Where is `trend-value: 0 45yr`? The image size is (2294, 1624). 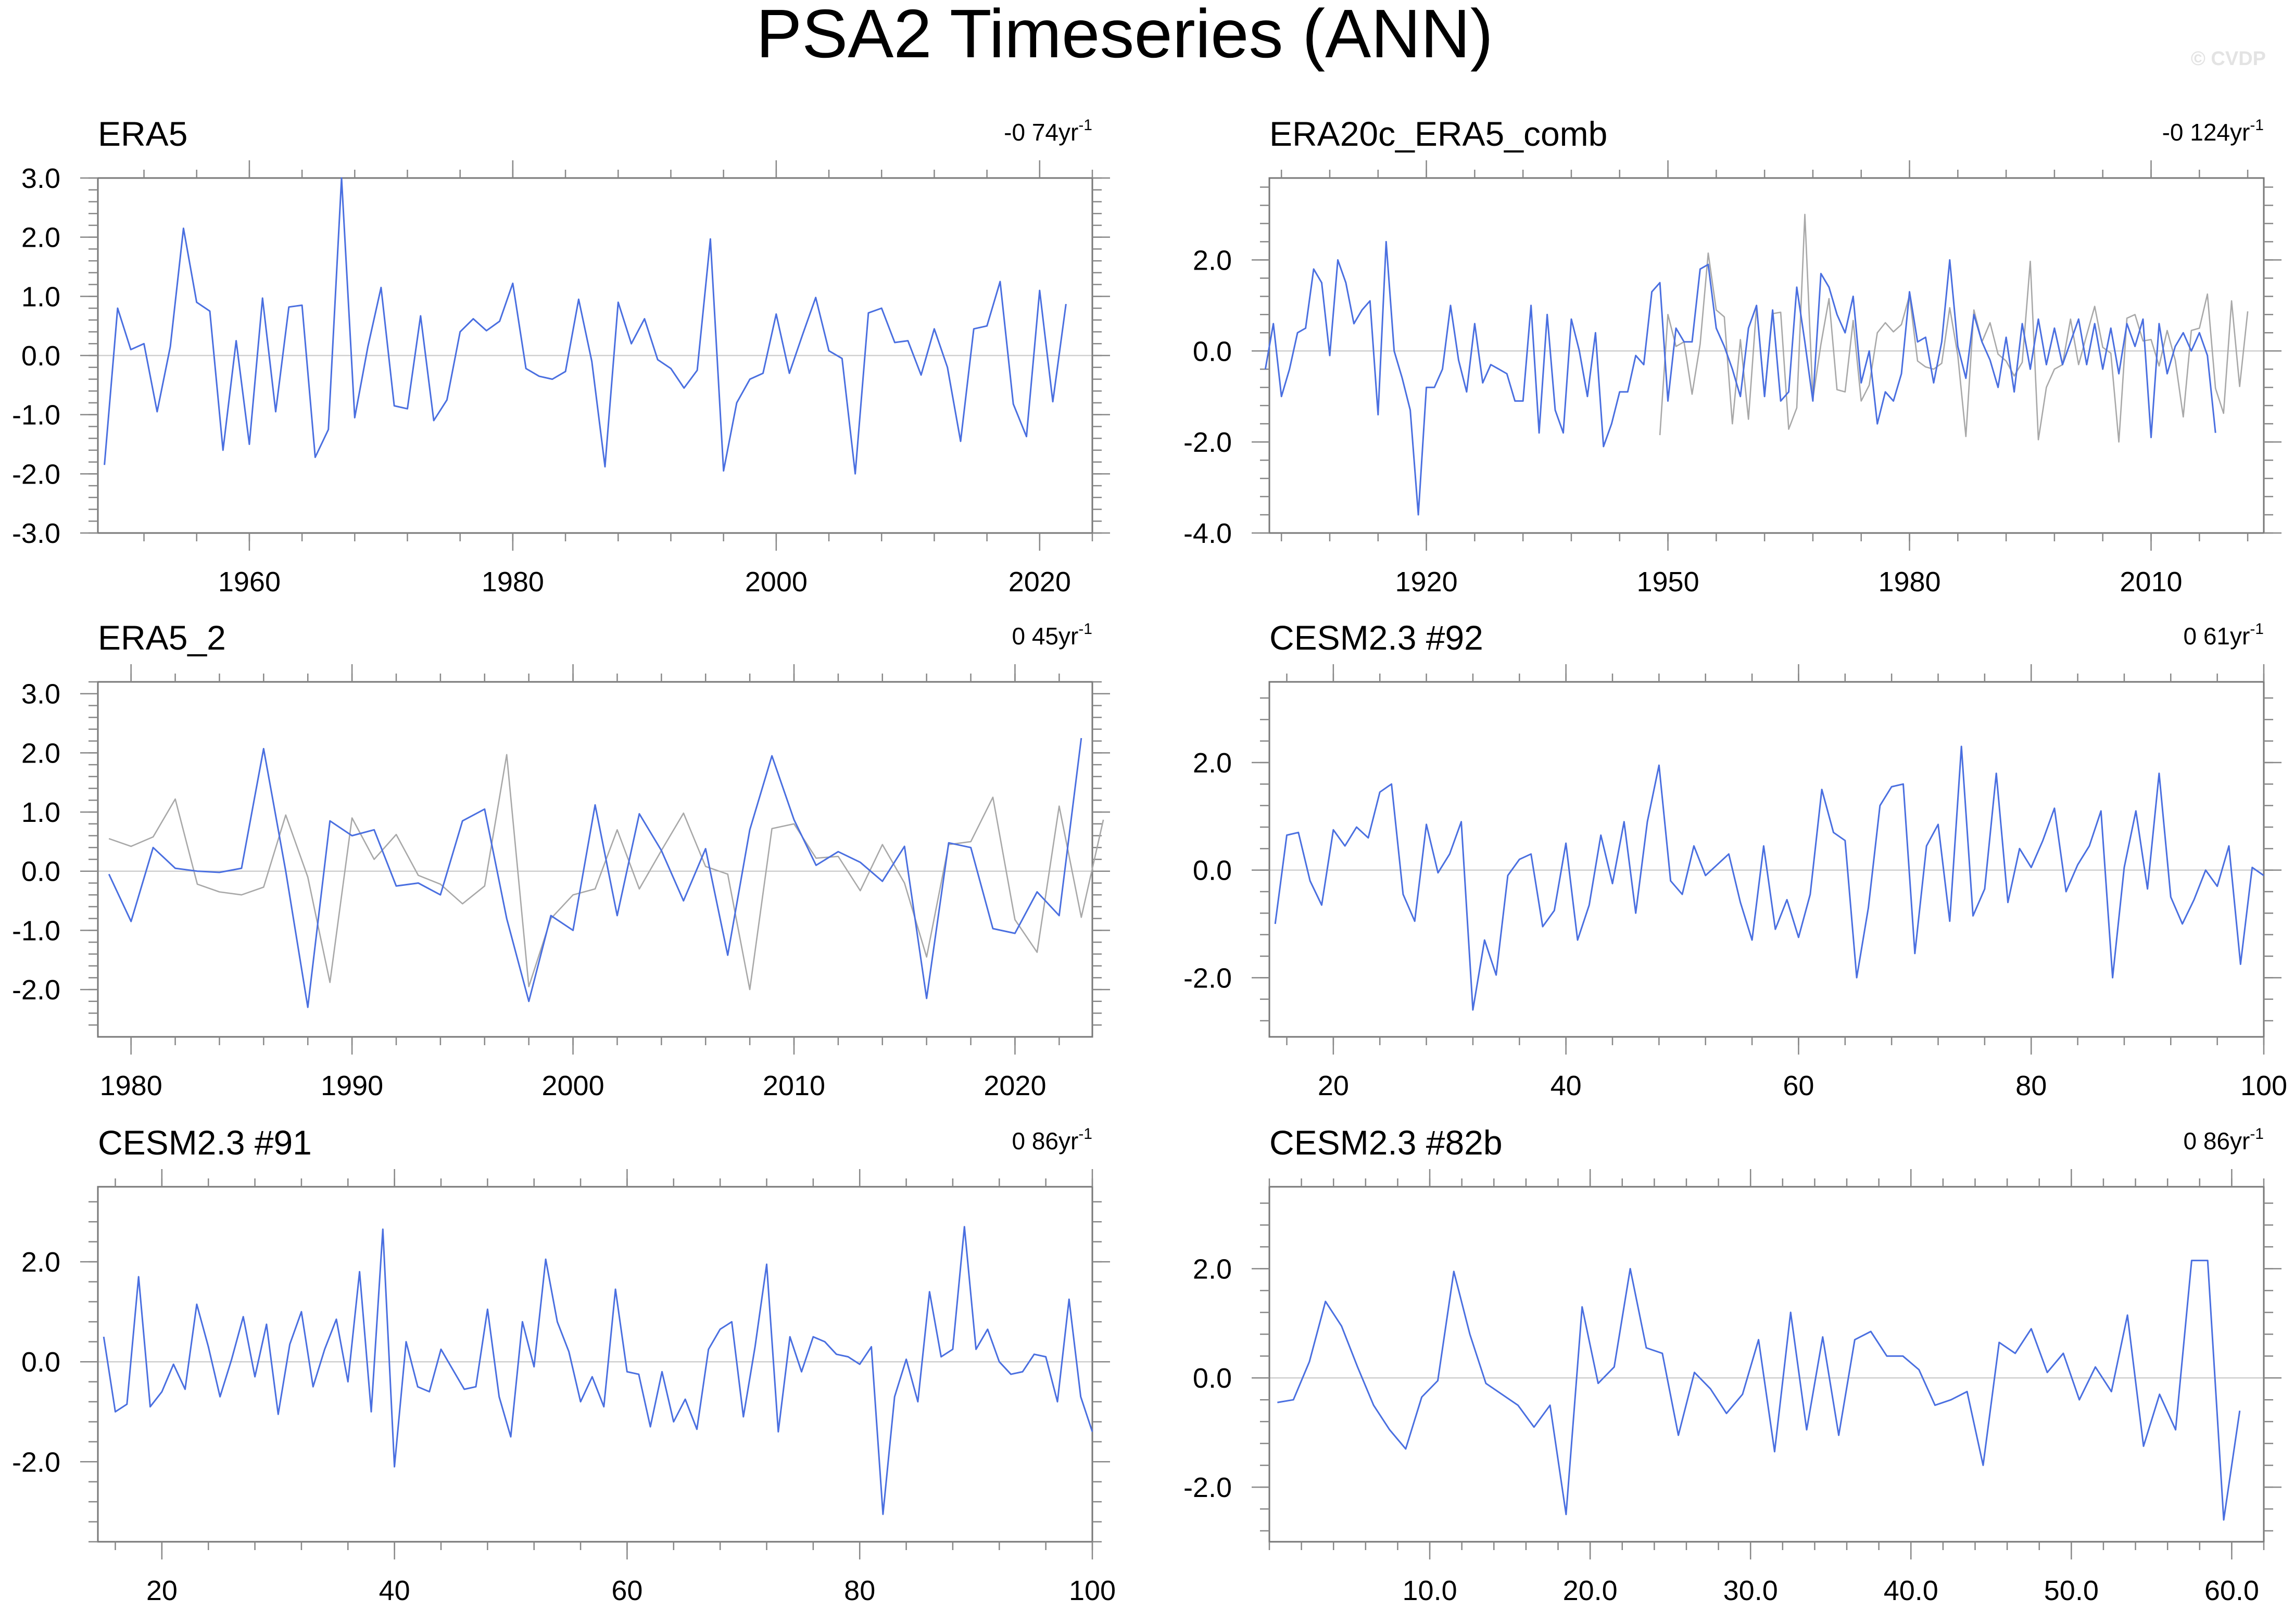
trend-value: 0 45yr is located at coordinates (1045, 637).